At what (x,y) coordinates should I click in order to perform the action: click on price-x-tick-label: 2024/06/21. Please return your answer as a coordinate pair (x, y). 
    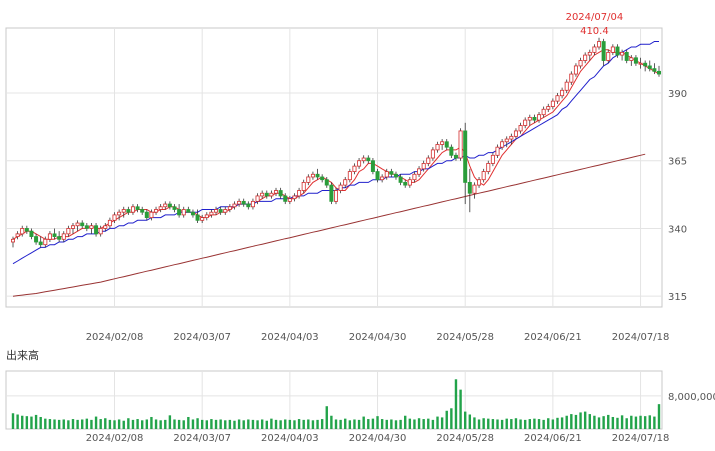
    Looking at the image, I should click on (553, 337).